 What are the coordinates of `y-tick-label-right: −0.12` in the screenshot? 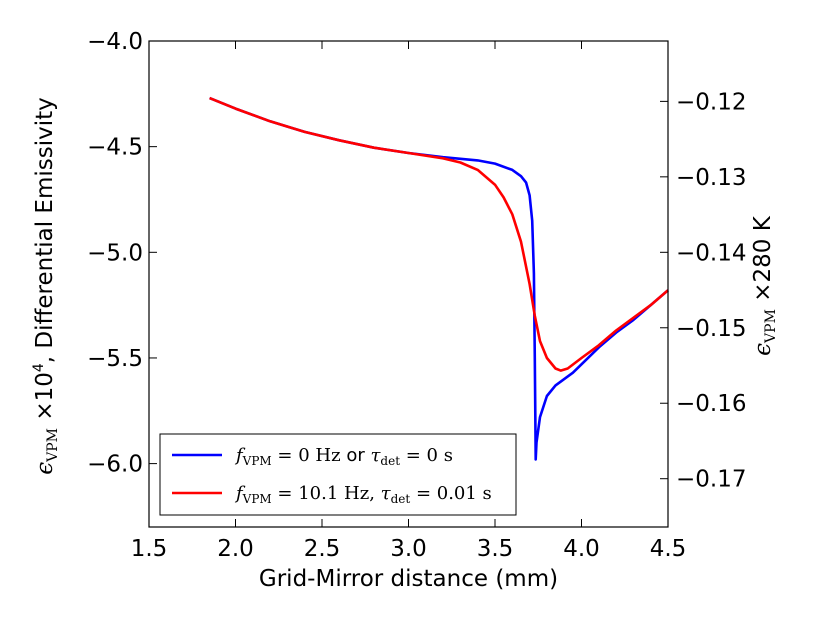 It's located at (711, 102).